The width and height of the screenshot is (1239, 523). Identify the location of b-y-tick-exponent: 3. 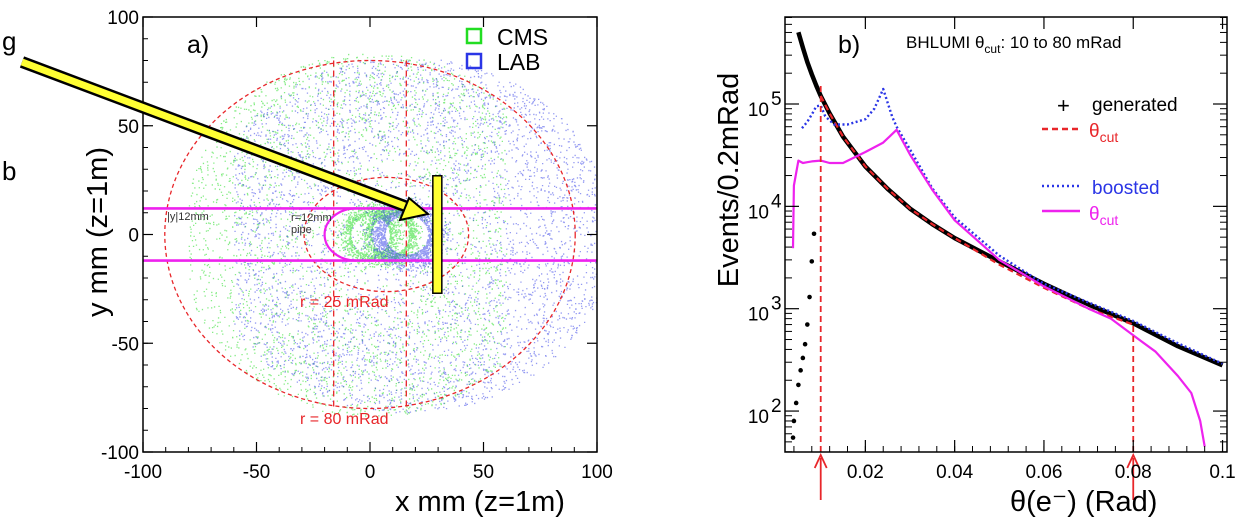
(776, 304).